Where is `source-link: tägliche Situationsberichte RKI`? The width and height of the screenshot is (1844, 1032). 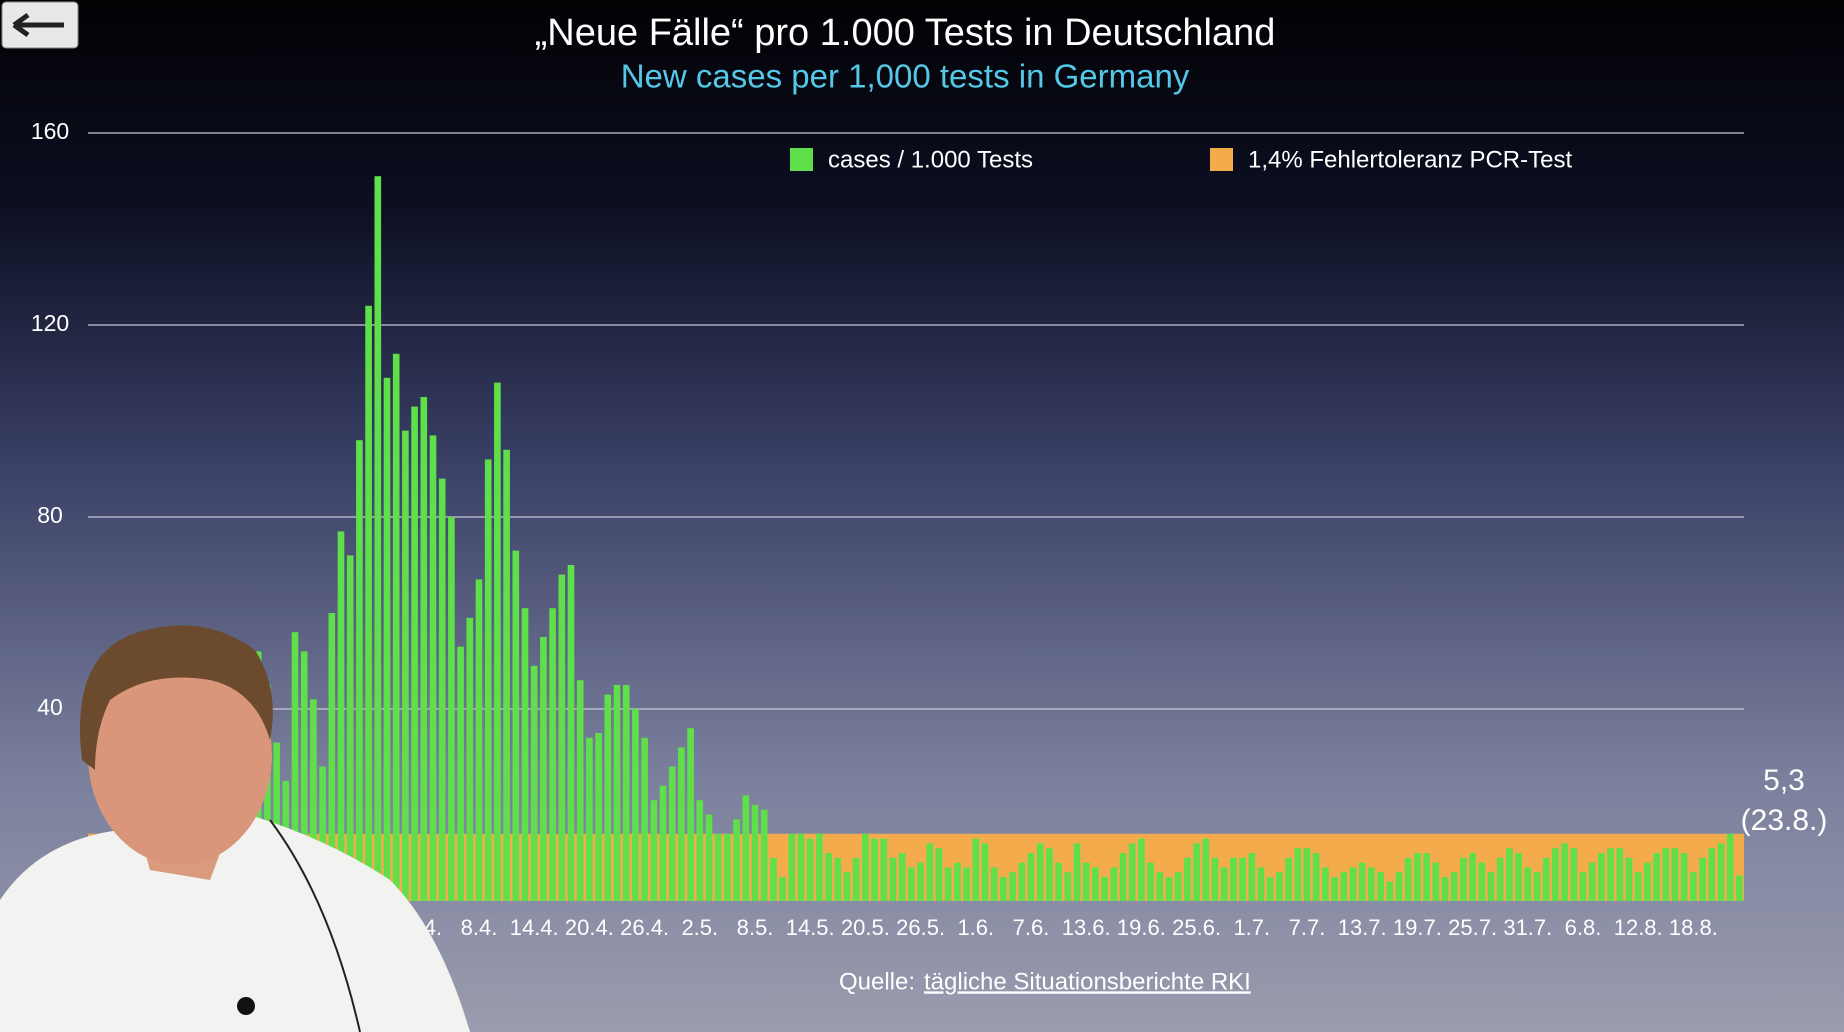 source-link: tägliche Situationsberichte RKI is located at coordinates (1087, 981).